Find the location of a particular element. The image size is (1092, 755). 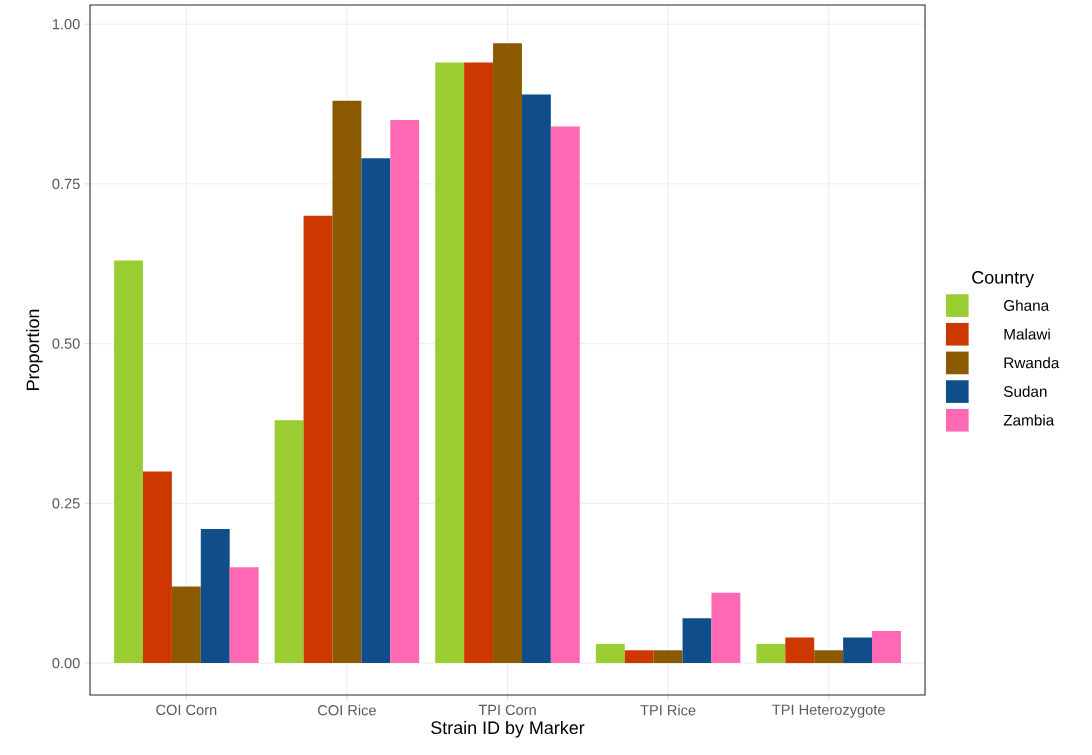

x-tick-label: COI Rice is located at coordinates (347, 710).